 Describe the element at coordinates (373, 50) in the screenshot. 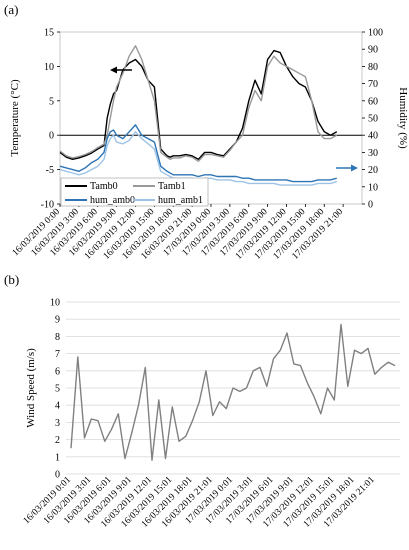

I see `humidity-tick-label: 90` at that location.